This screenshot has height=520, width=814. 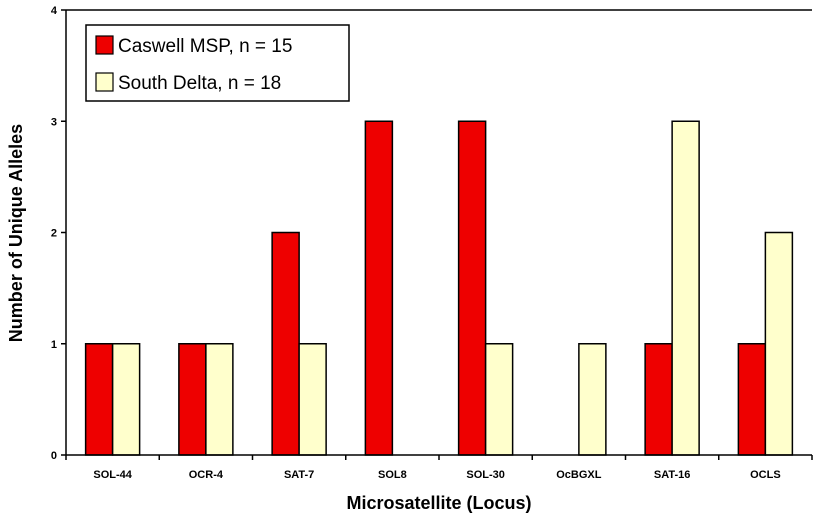 What do you see at coordinates (485, 475) in the screenshot?
I see `x-tick-label: SOL-30` at bounding box center [485, 475].